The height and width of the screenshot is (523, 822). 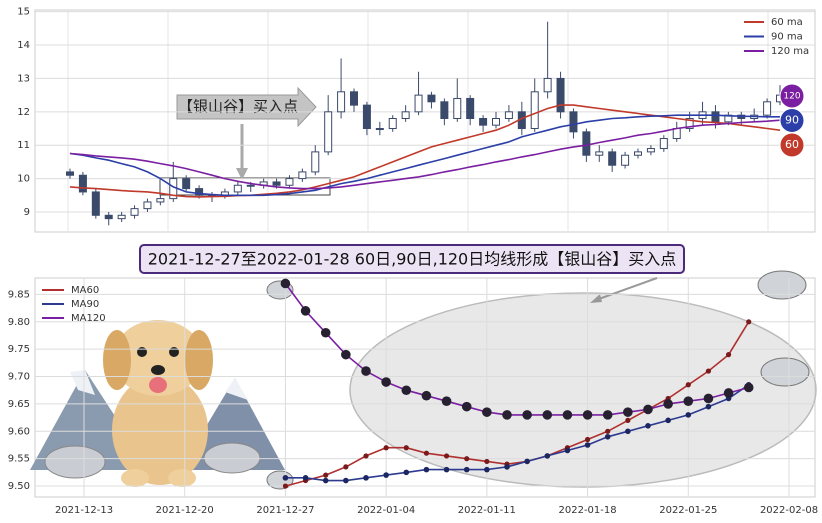 What do you see at coordinates (424, 155) in the screenshot?
I see `ma-line` at bounding box center [424, 155].